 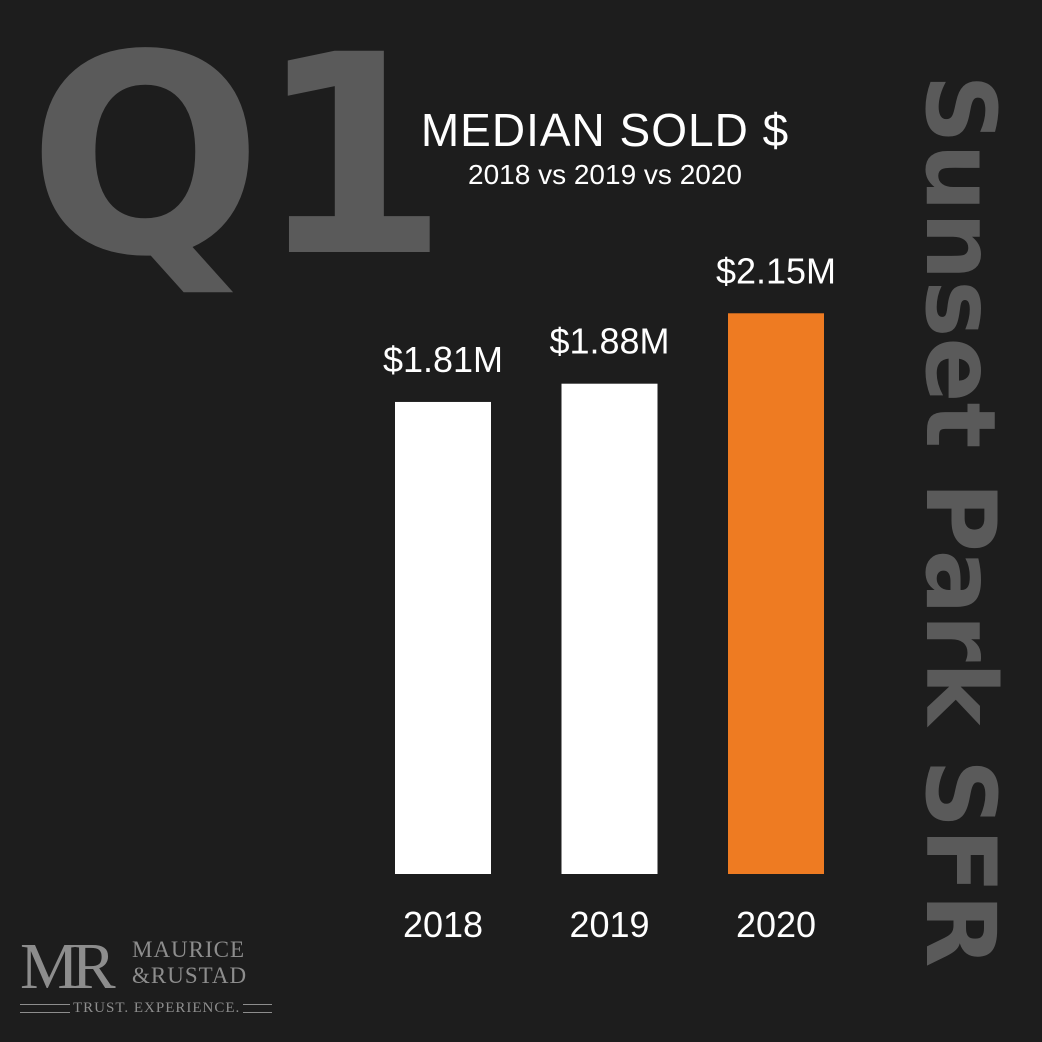 I want to click on data-label-2018: $1.81M, so click(x=443, y=359).